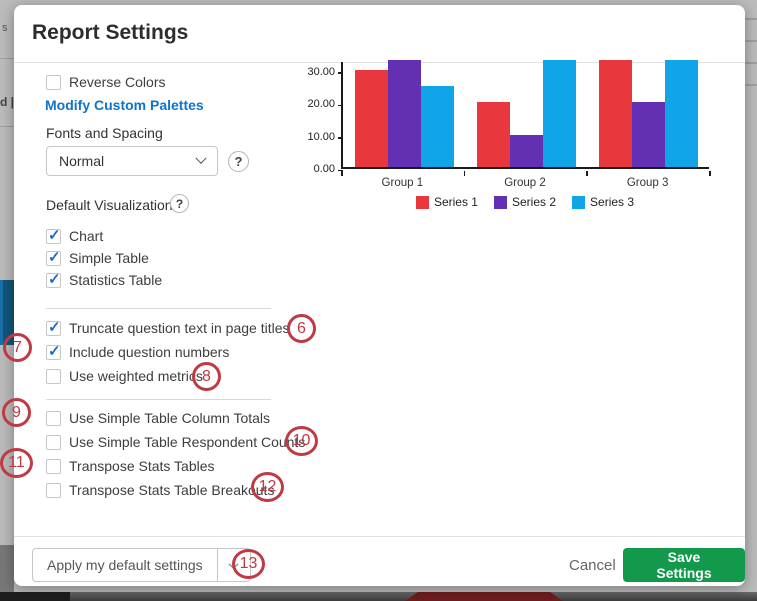 Image resolution: width=757 pixels, height=601 pixels. I want to click on footer-divider, so click(379, 536).